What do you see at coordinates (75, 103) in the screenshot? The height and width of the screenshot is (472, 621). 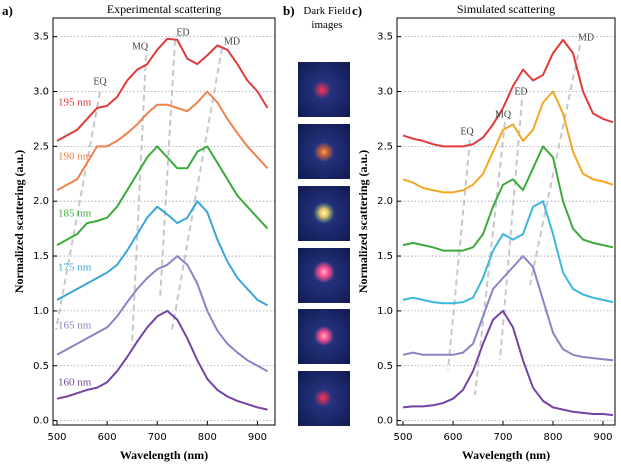 I see `series-label: 195 nm` at bounding box center [75, 103].